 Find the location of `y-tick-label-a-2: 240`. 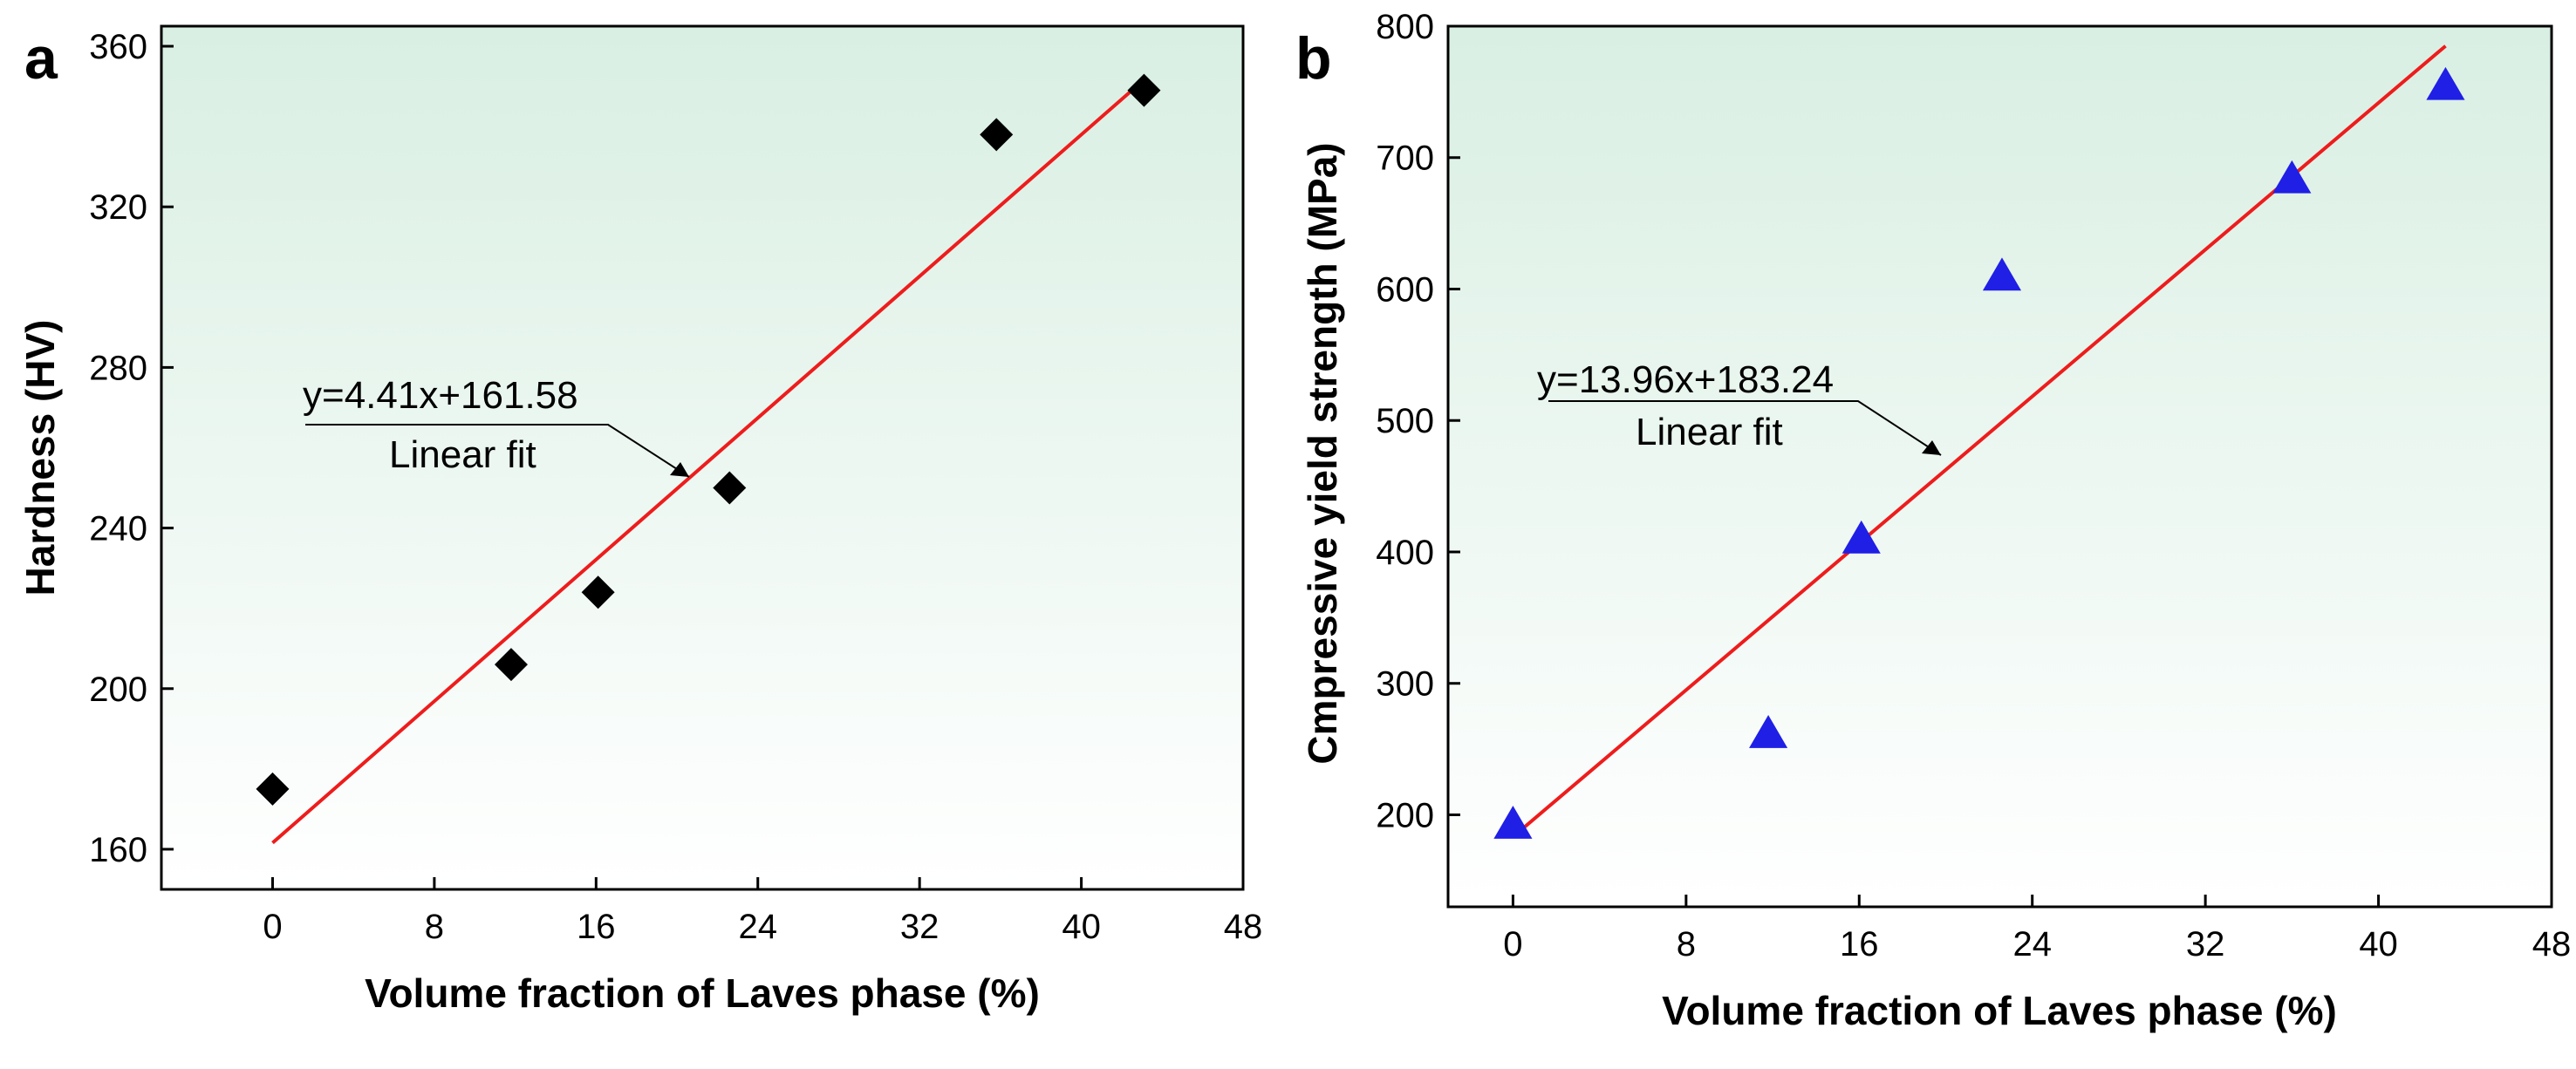

y-tick-label-a-2: 240 is located at coordinates (118, 529).